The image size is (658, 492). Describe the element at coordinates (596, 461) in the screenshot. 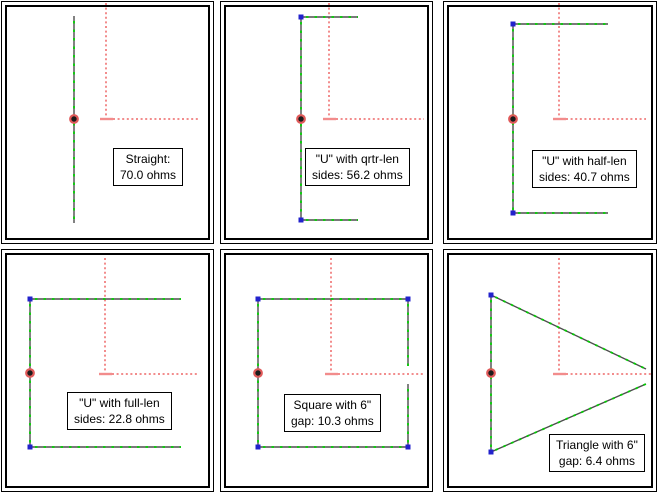

I see `impedance-label-line2: gap: 6.4 ohms` at that location.